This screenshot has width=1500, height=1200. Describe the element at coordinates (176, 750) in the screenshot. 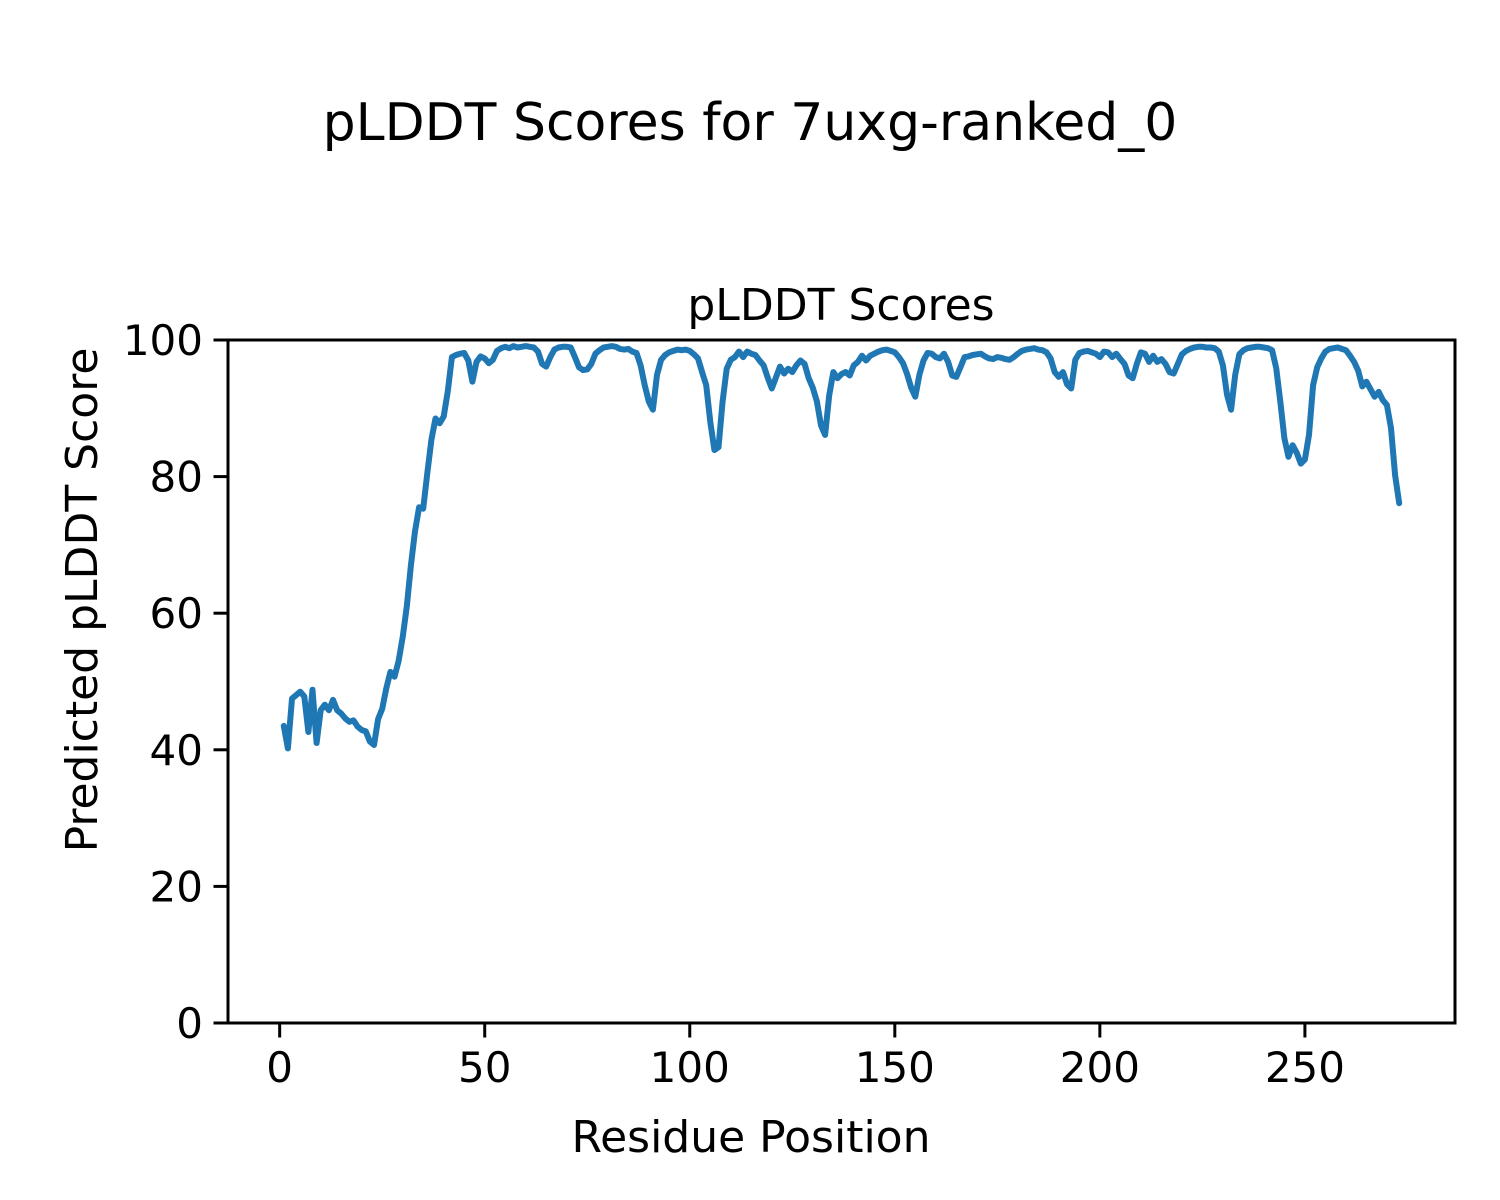

I see `y-tick-label: 40` at that location.